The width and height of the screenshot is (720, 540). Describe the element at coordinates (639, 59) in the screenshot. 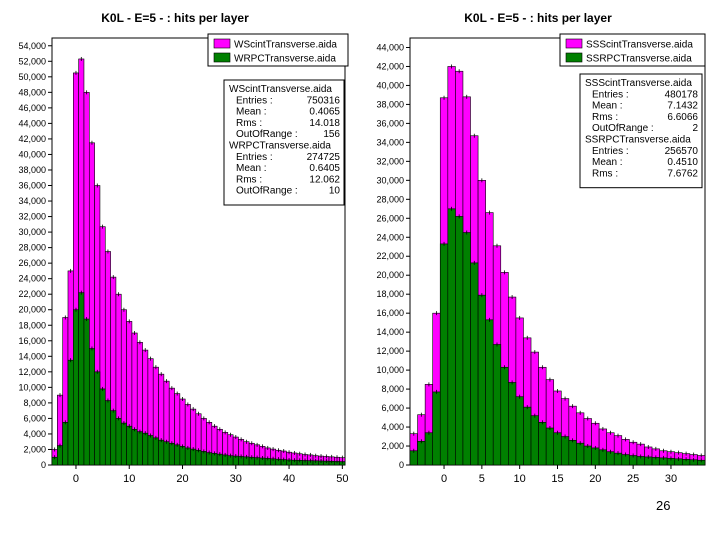

I see `legend-entry: SSRPCTransverse.aida` at that location.